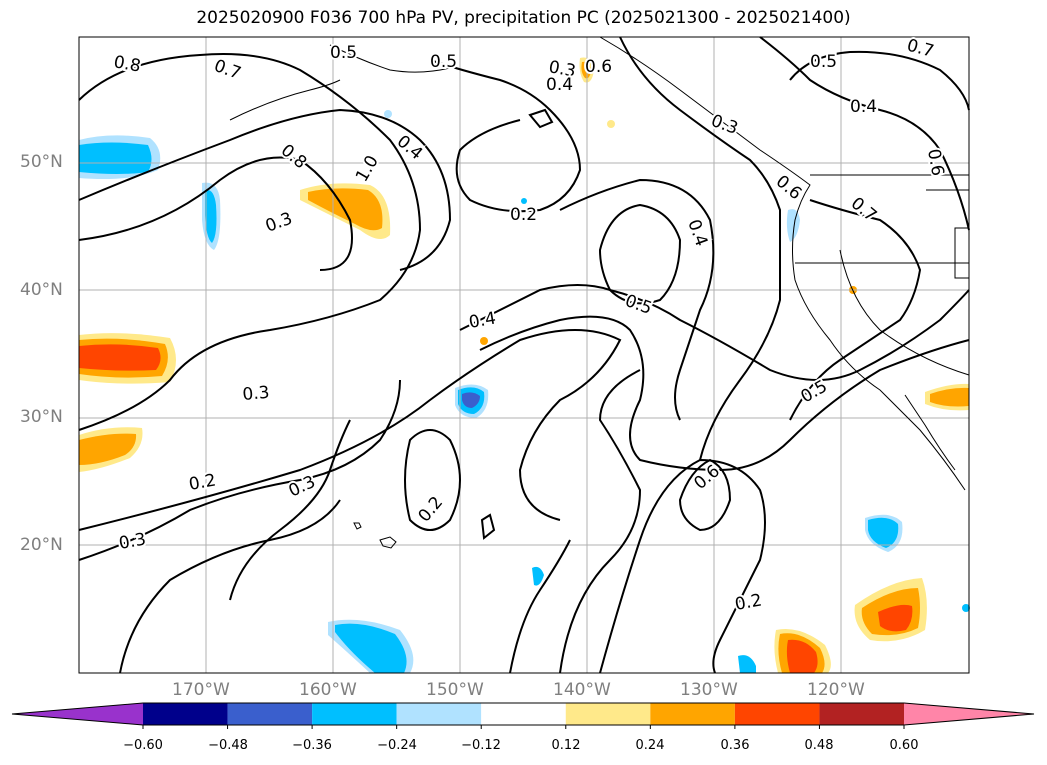 The width and height of the screenshot is (1047, 765). What do you see at coordinates (256, 394) in the screenshot?
I see `contour-label: 0.3` at bounding box center [256, 394].